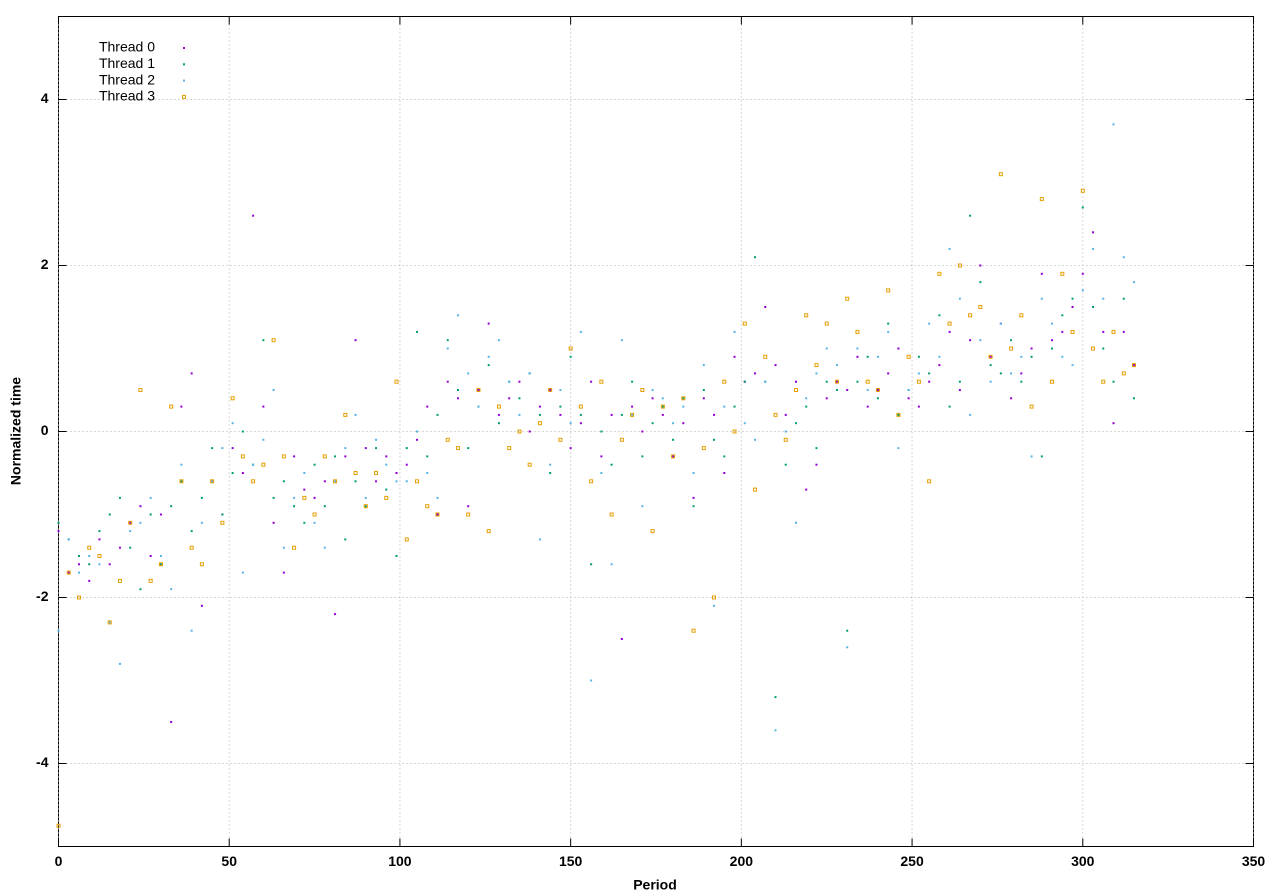  What do you see at coordinates (16, 431) in the screenshot?
I see `y-axis-label: Normalized time` at bounding box center [16, 431].